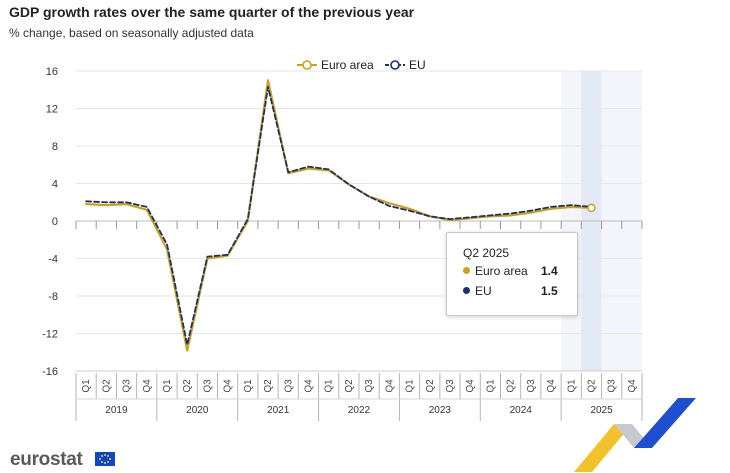 This screenshot has height=473, width=730. What do you see at coordinates (50, 335) in the screenshot?
I see `y-tick-label: -12` at bounding box center [50, 335].